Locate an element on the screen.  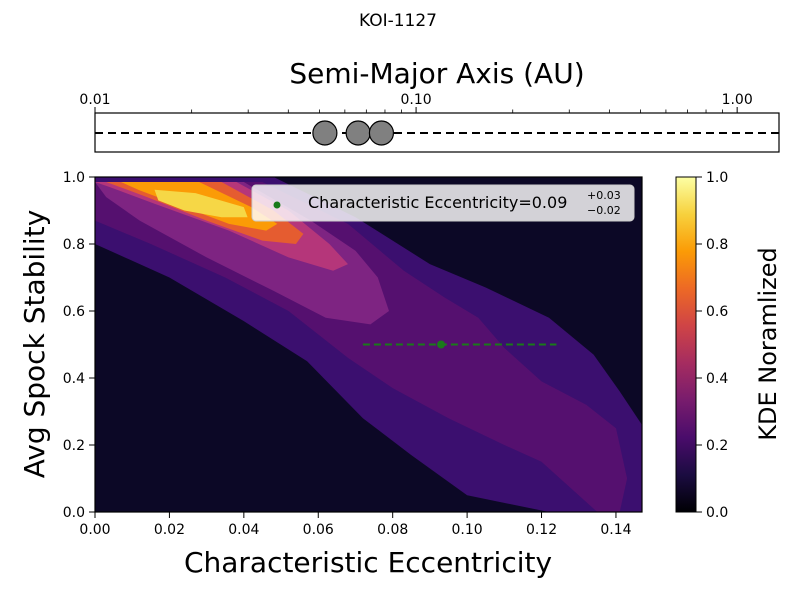
main-y-ticks: 0.0 0.2 0.4 0.6 0.8 1.0 is located at coordinates (79, 345).